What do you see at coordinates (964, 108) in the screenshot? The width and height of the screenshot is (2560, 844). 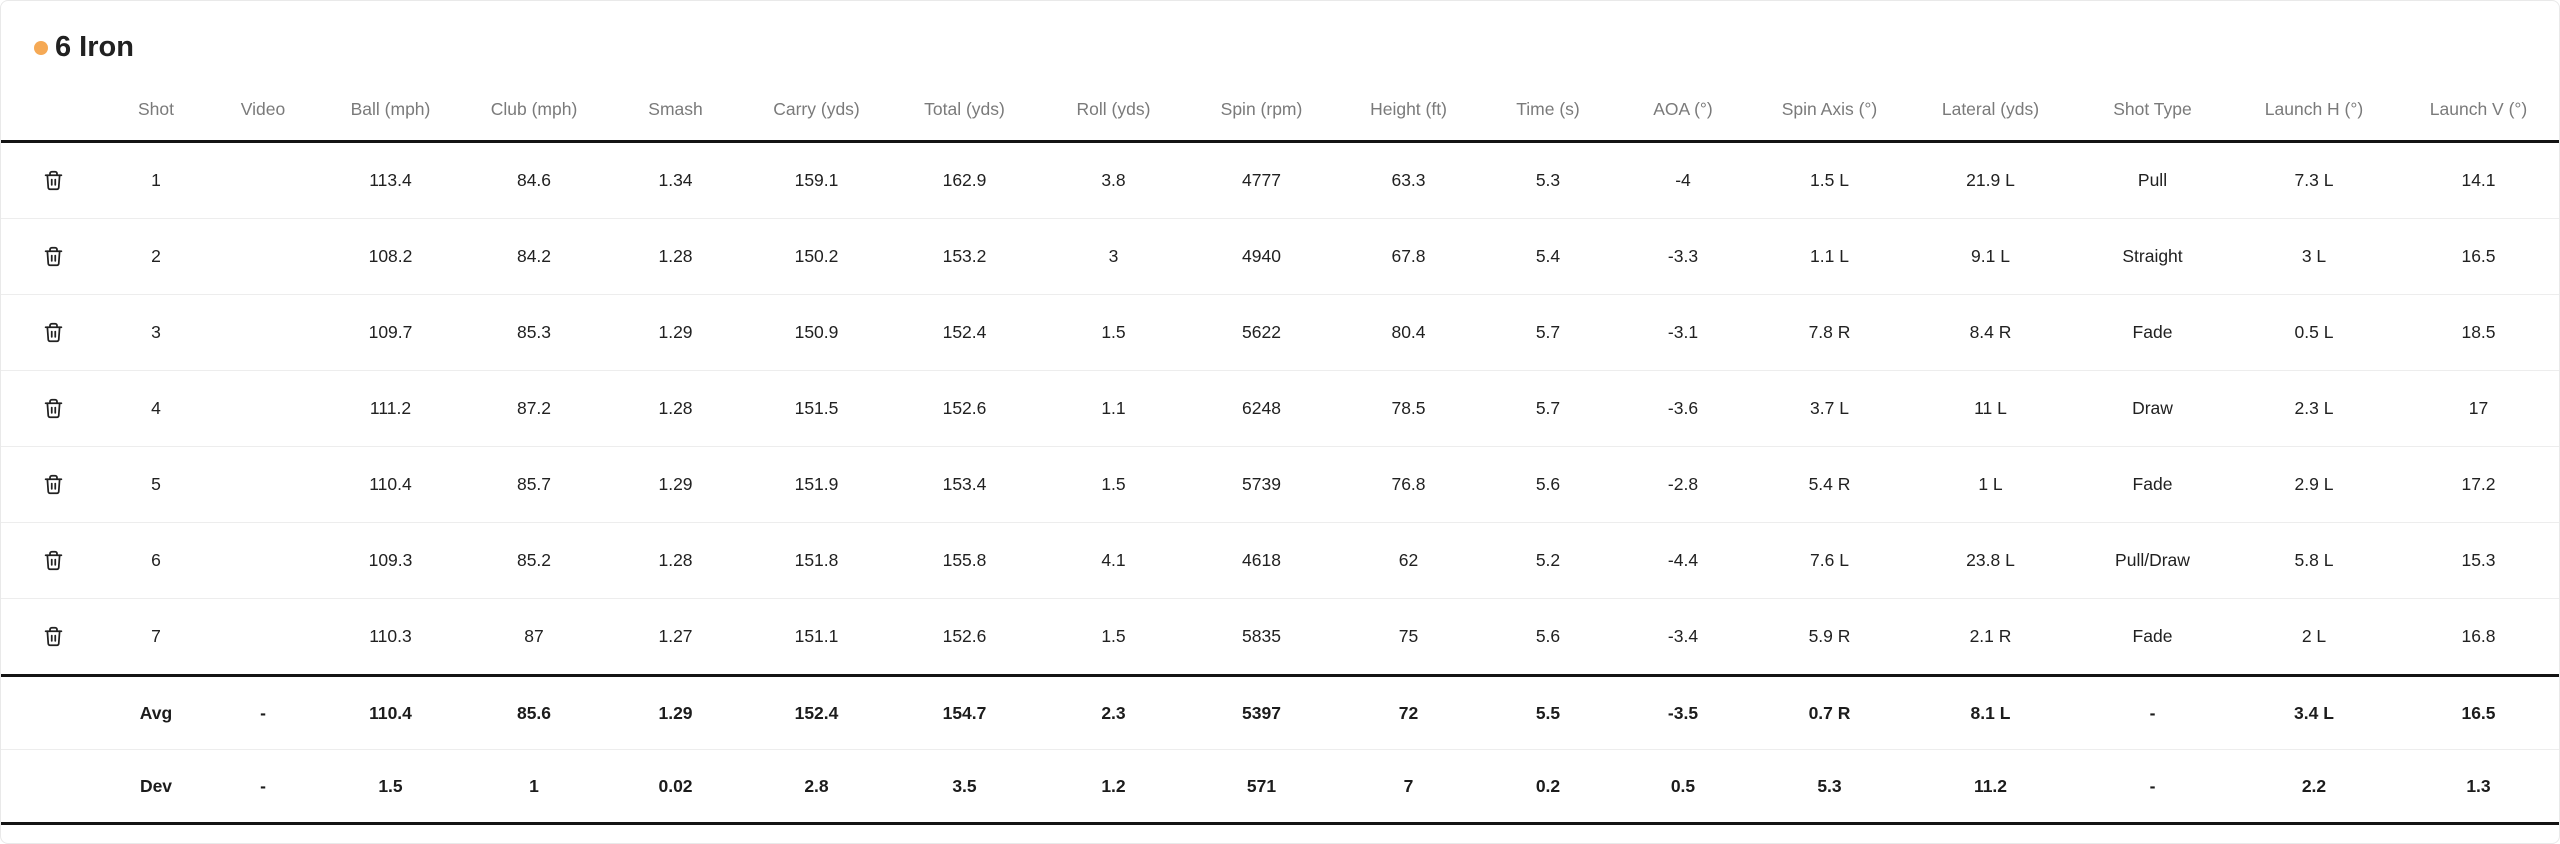 I see `col-total: Total (yds)` at bounding box center [964, 108].